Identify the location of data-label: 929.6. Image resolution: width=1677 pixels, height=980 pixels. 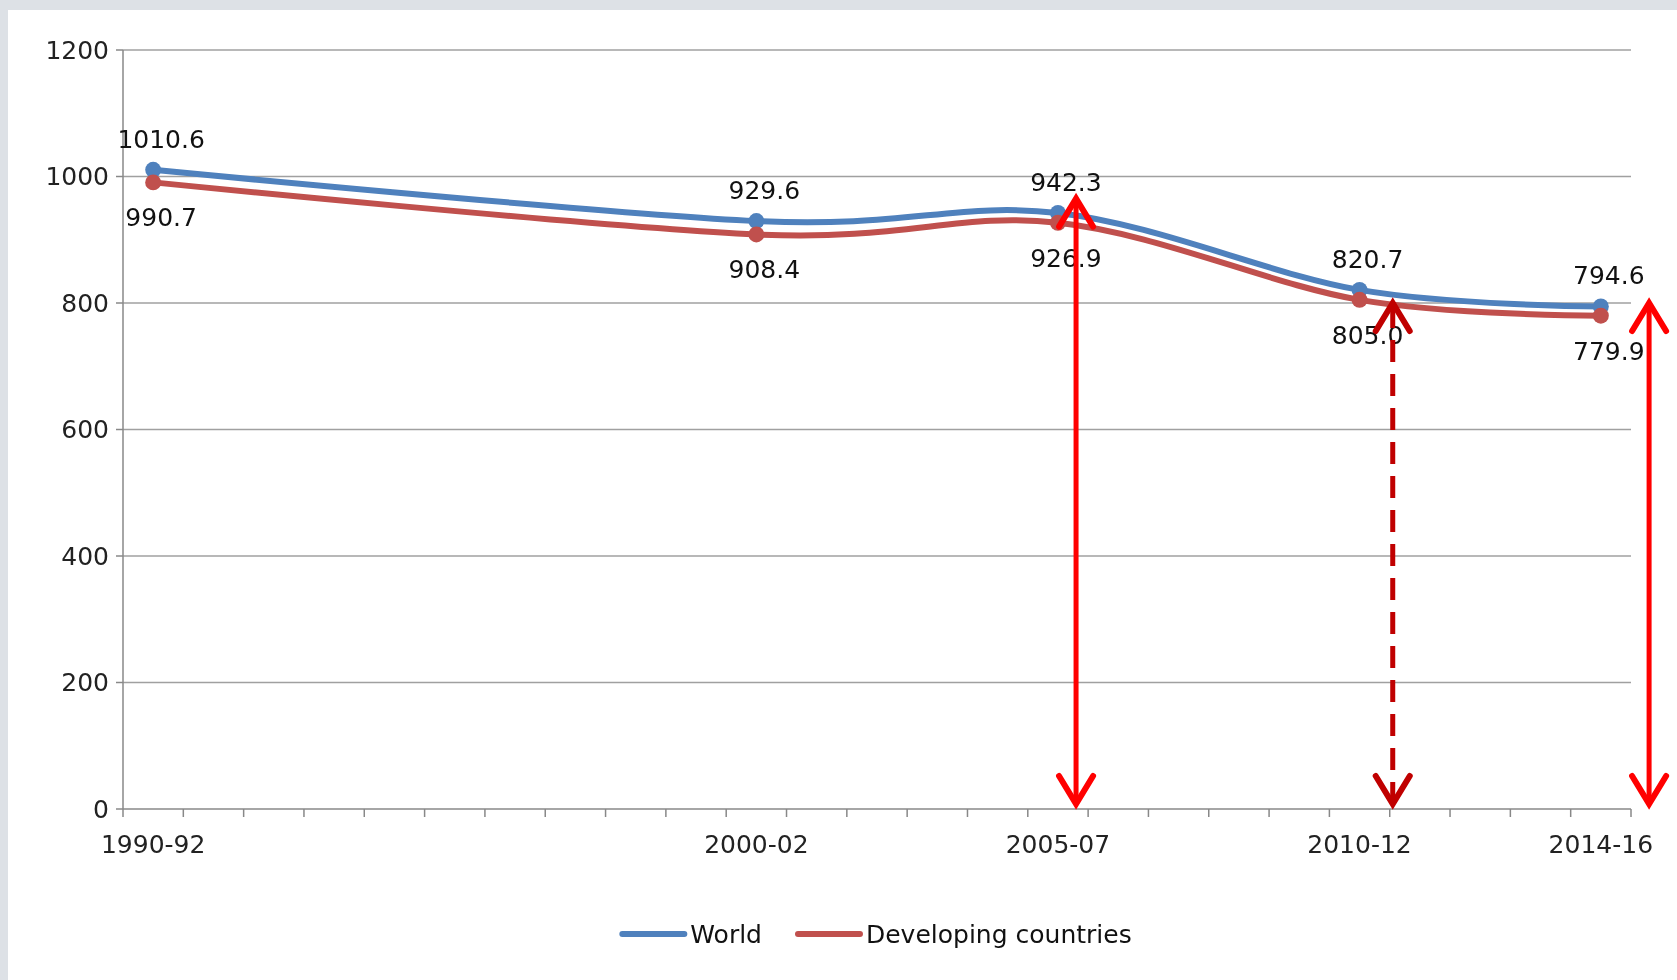
(764, 191).